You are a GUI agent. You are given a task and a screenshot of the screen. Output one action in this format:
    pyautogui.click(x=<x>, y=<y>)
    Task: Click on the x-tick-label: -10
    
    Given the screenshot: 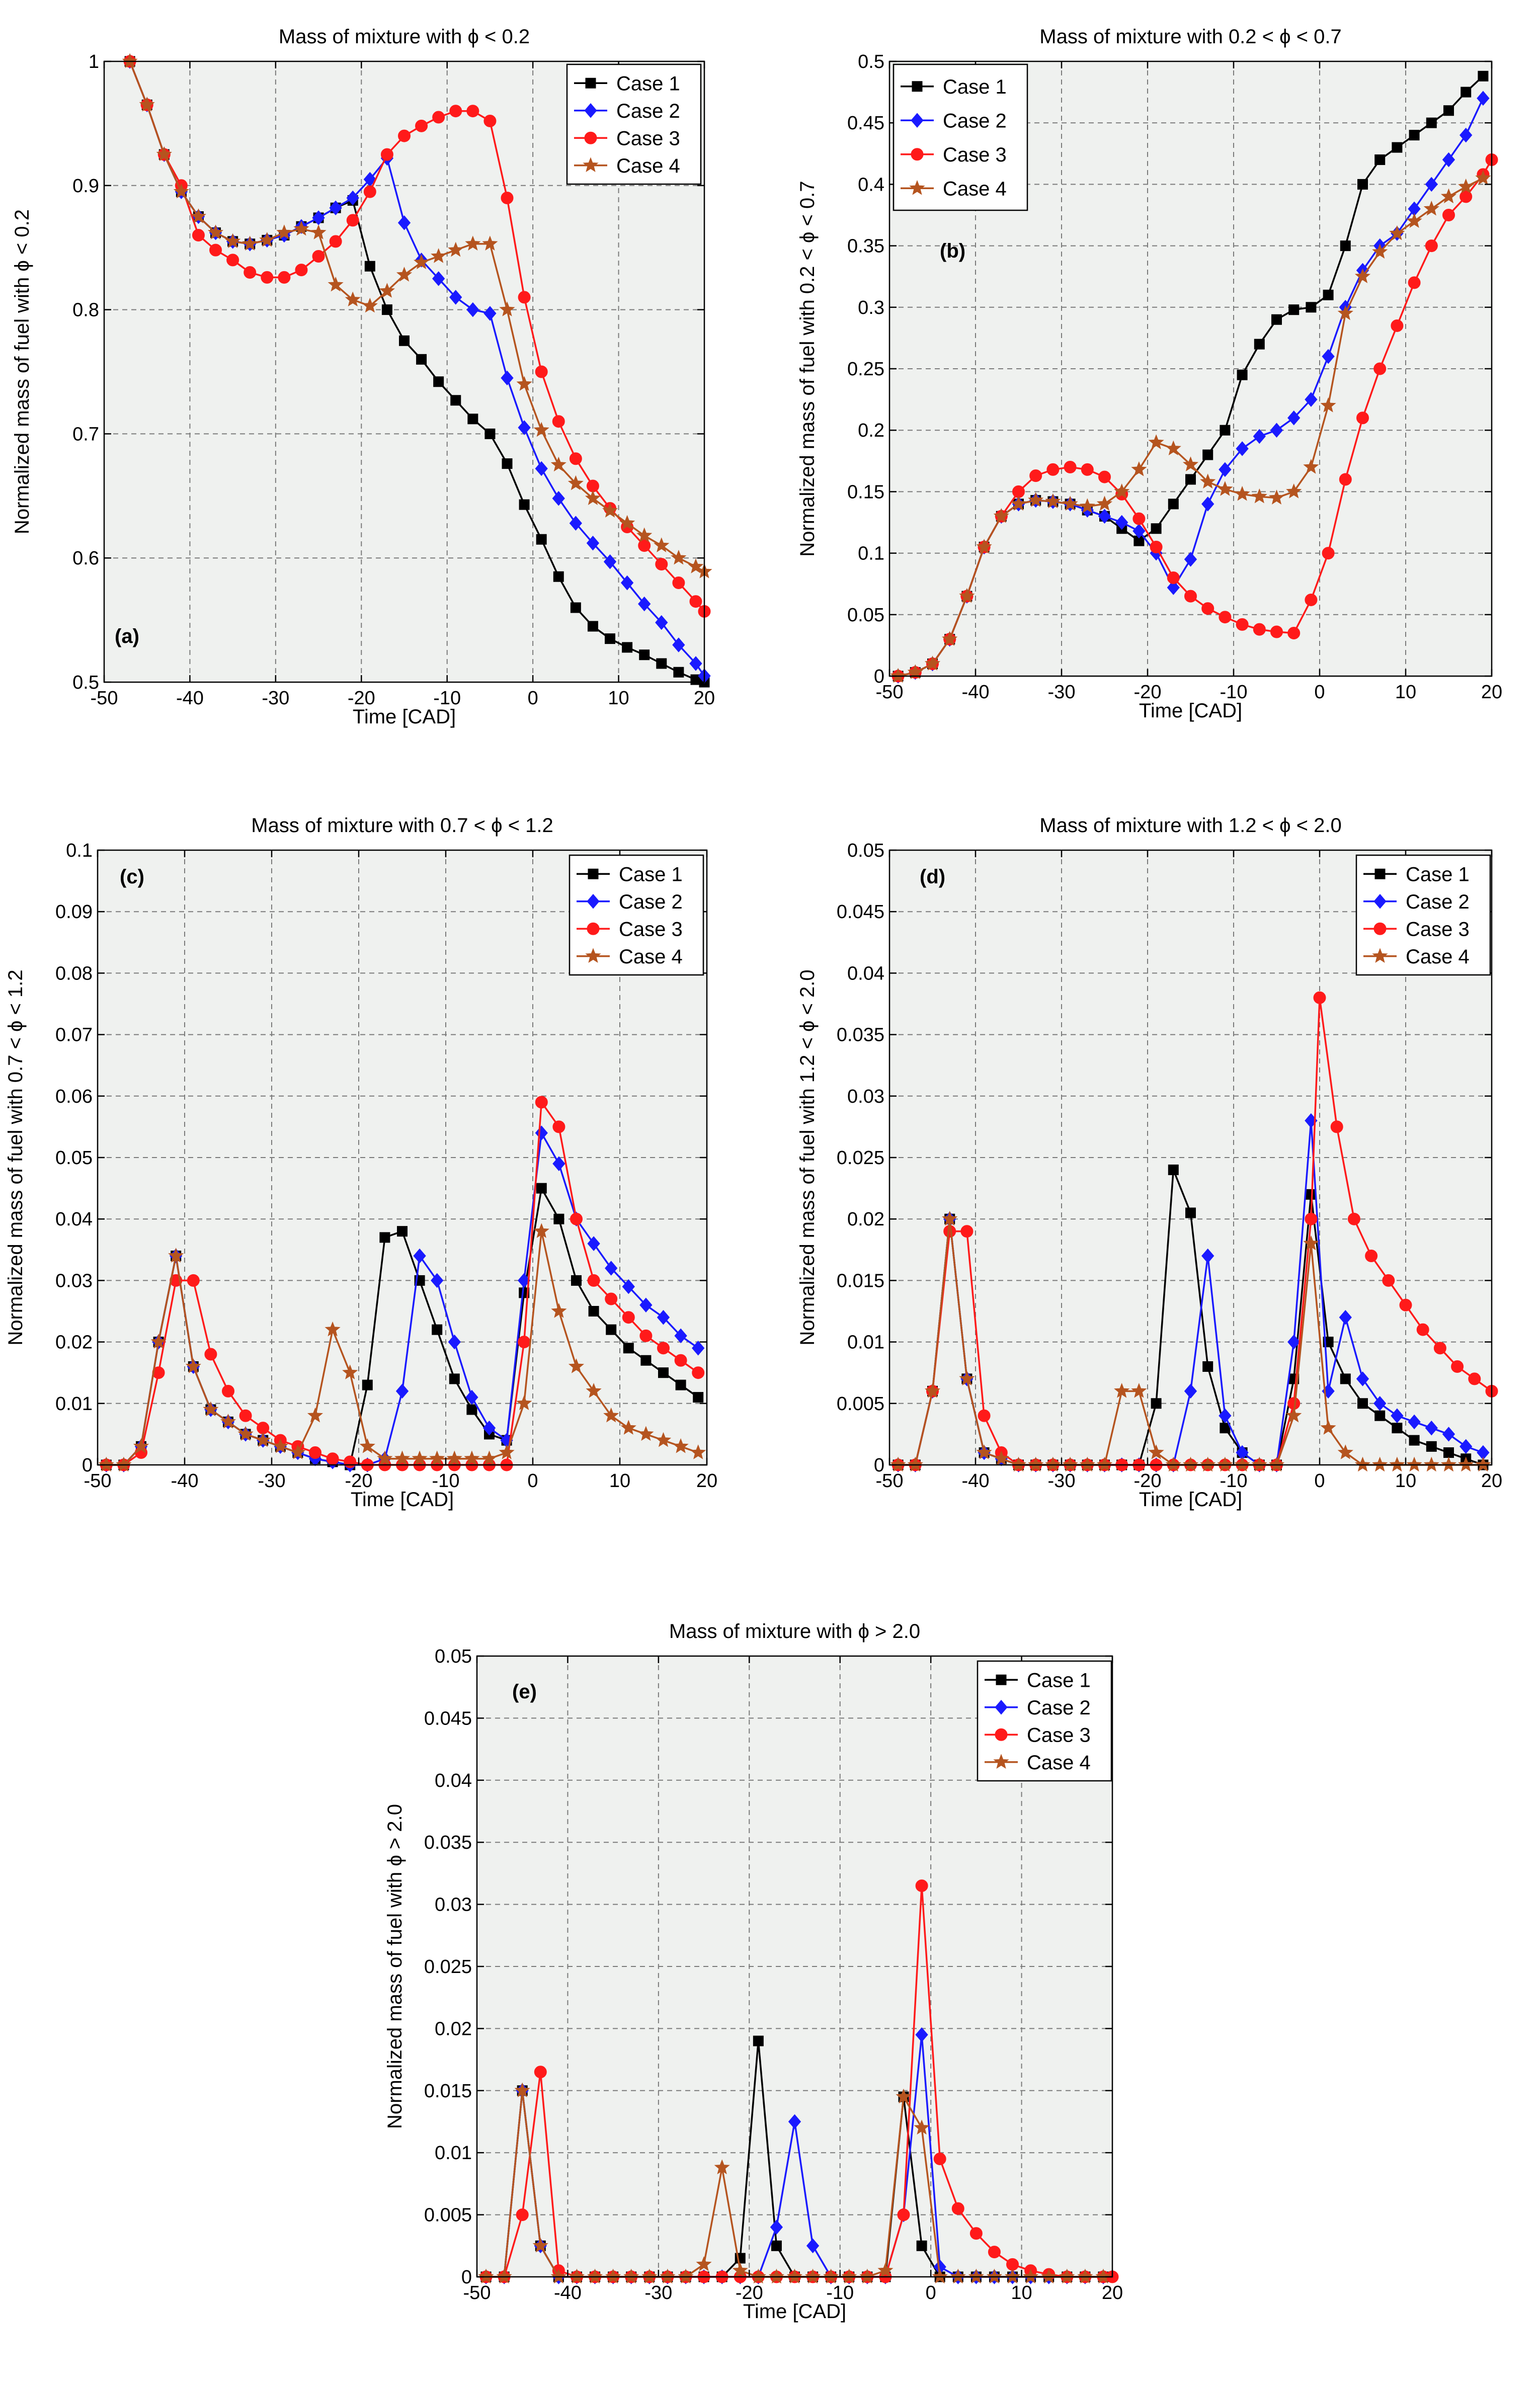 What is the action you would take?
    pyautogui.click(x=447, y=698)
    